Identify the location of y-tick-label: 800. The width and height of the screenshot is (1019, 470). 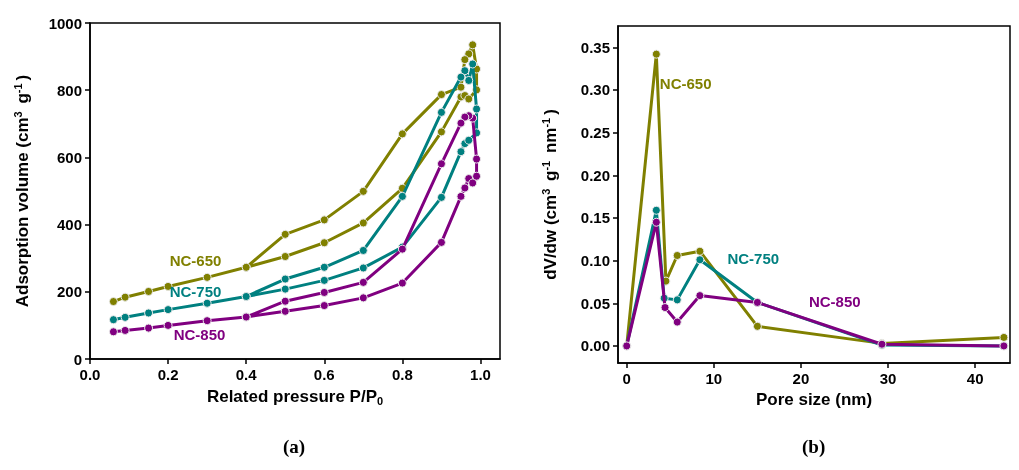
(69, 90).